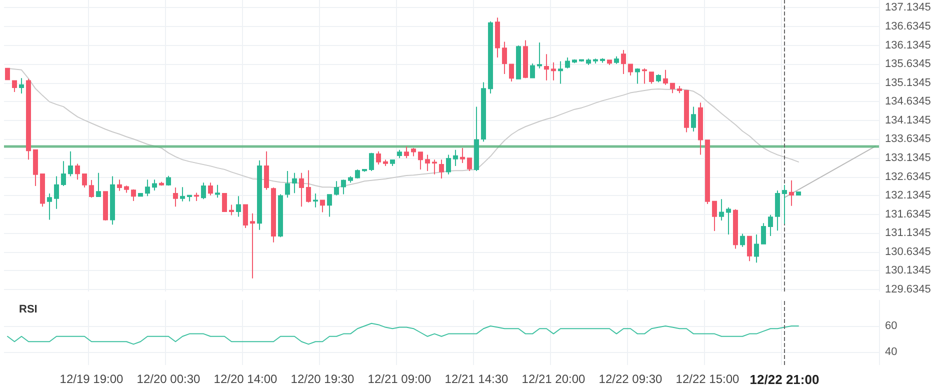  Describe the element at coordinates (708, 379) in the screenshot. I see `x-tick-label: 12/22 15:00` at that location.